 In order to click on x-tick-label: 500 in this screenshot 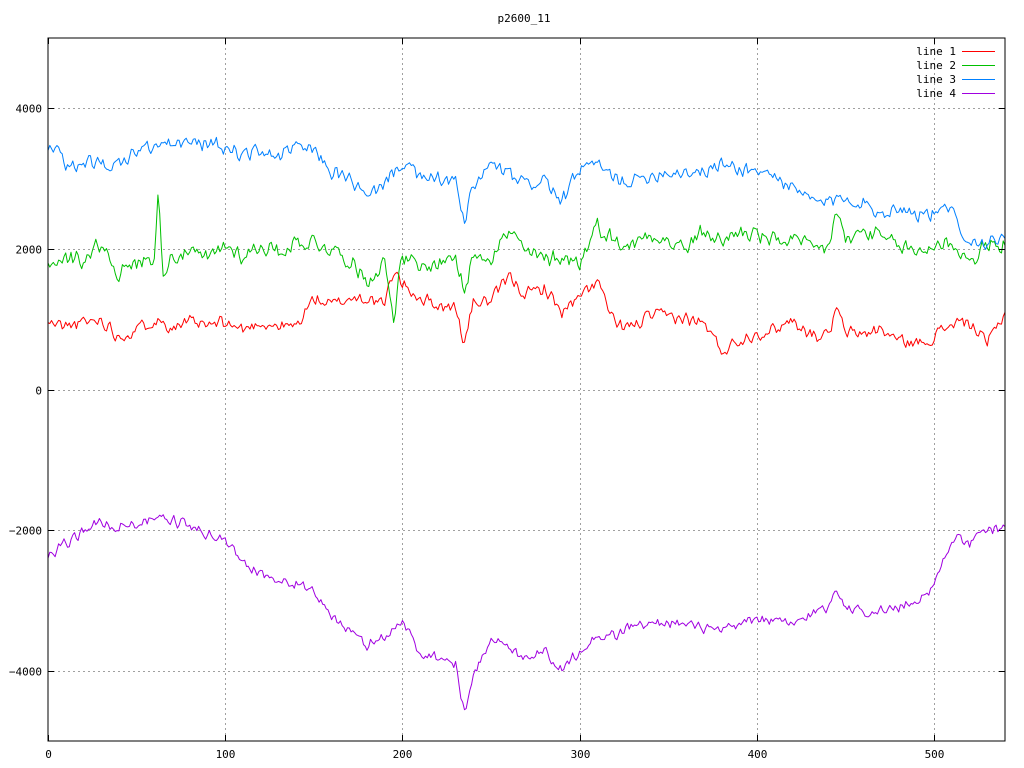, I will do `click(935, 754)`.